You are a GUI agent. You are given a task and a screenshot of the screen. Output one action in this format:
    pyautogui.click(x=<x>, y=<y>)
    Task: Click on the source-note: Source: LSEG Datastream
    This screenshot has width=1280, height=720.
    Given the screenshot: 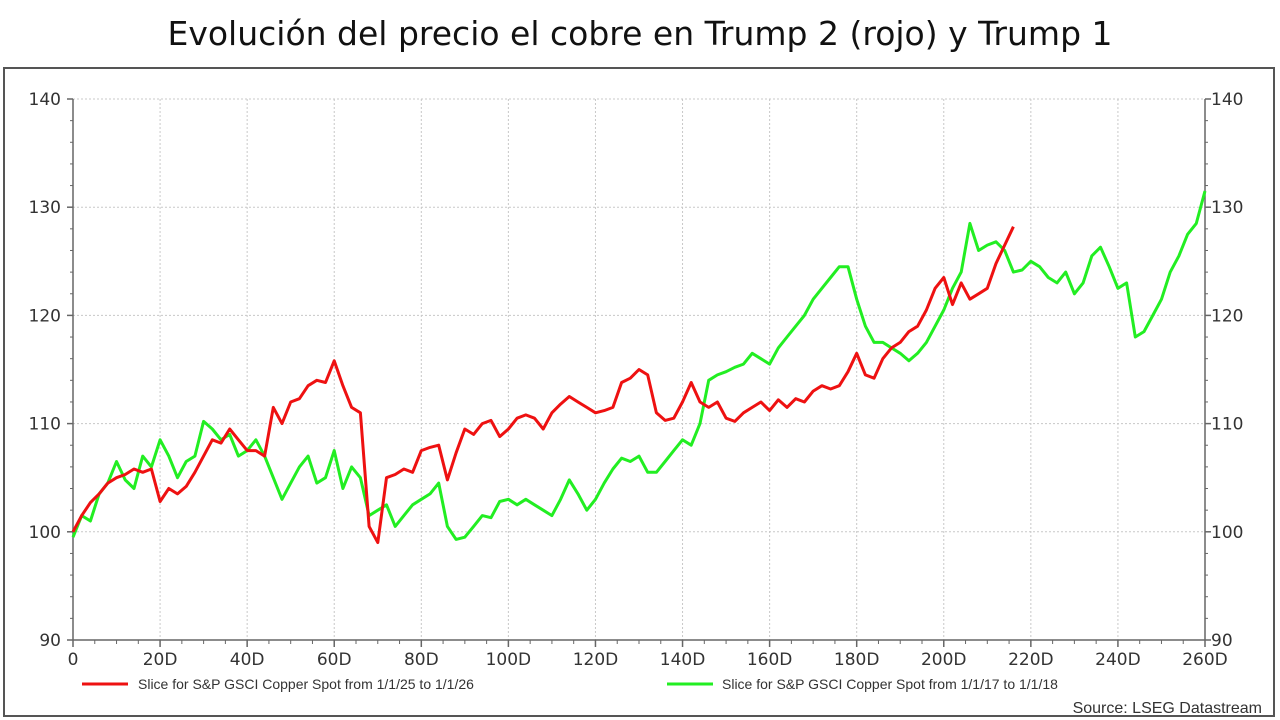 What is the action you would take?
    pyautogui.click(x=1167, y=708)
    